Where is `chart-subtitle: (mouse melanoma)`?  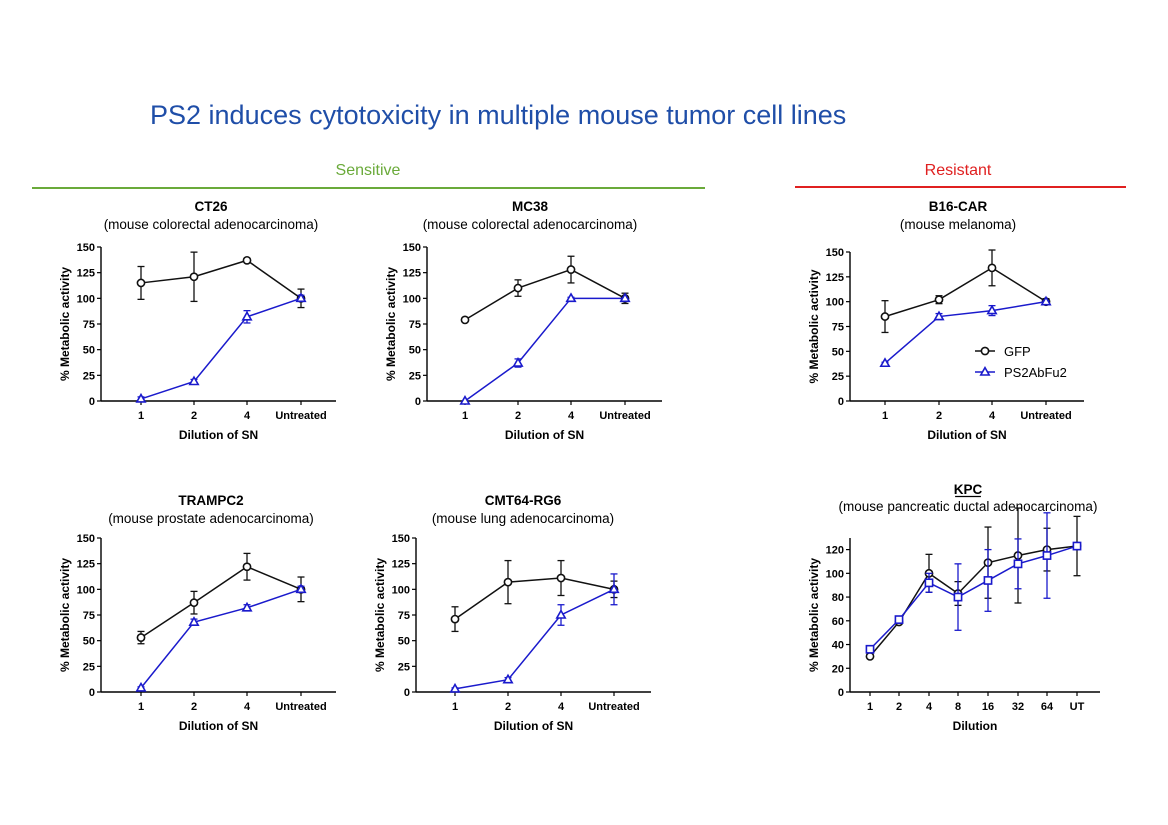
chart-subtitle: (mouse melanoma) is located at coordinates (958, 224).